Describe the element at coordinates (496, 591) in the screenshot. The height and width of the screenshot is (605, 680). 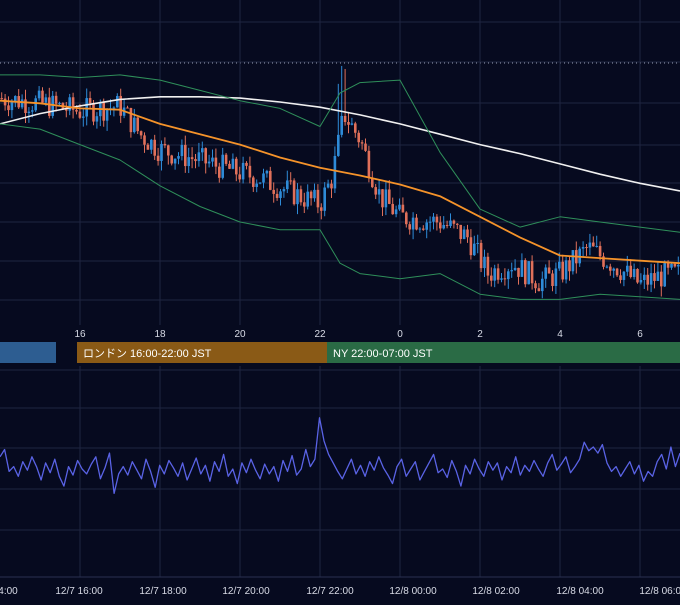
I see `oscillator-x-tick-label: 12/8 02:00` at that location.